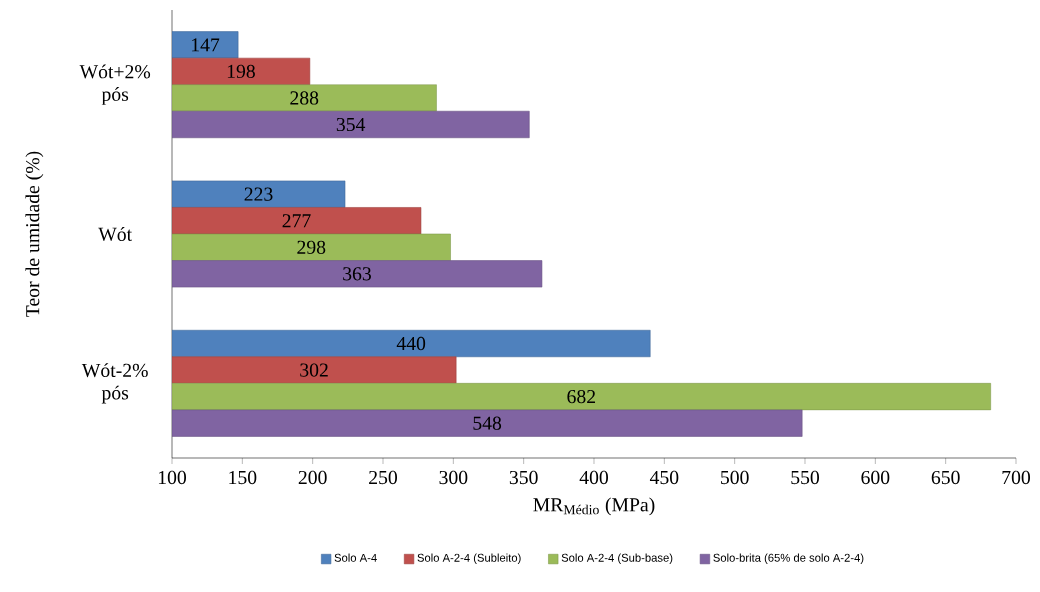 This screenshot has height=592, width=1040. Describe the element at coordinates (311, 247) in the screenshot. I see `data-label: 298` at that location.